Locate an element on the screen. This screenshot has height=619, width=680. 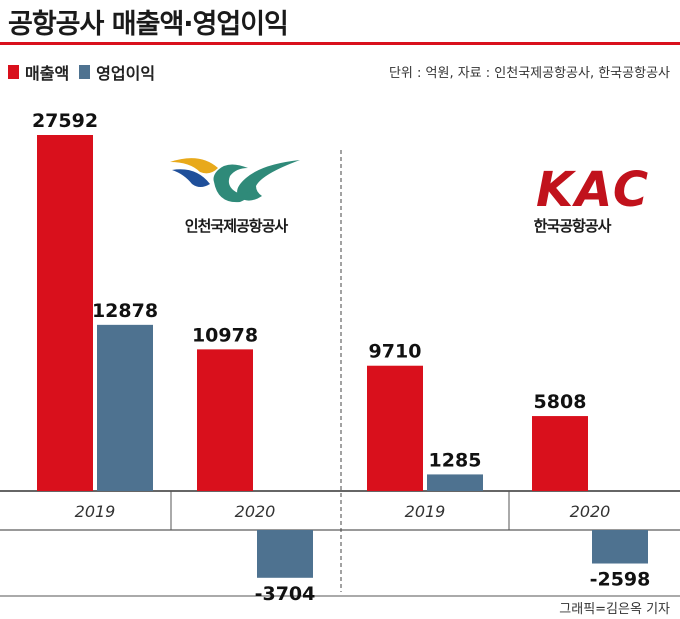
data-label-revenue: 5808 is located at coordinates (560, 402).